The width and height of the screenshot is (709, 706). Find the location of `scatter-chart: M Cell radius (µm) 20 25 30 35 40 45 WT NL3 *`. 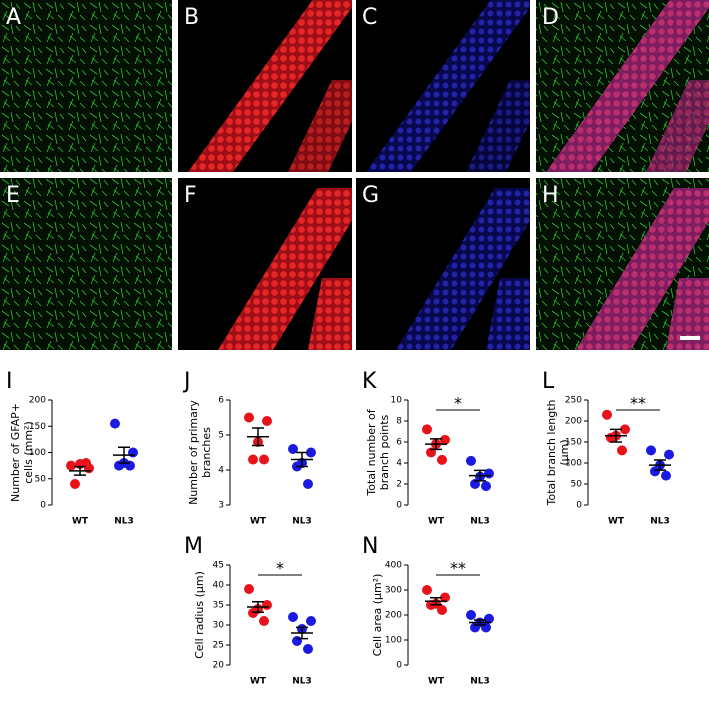

scatter-chart: M Cell radius (µm) 20 25 30 35 40 45 WT NL3 * is located at coordinates (250, 610).